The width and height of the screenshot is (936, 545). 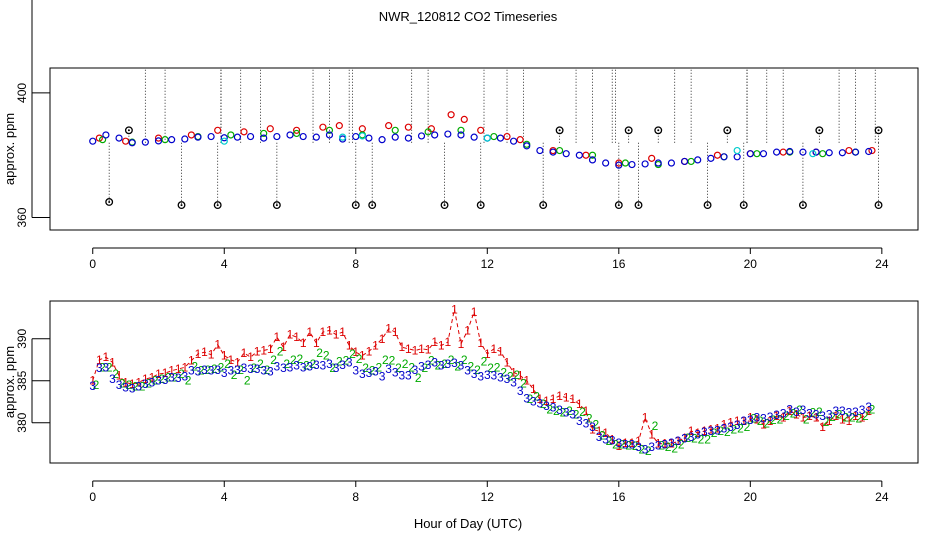 I want to click on bottom-y-axis-label: approx. ppm, so click(x=9, y=382).